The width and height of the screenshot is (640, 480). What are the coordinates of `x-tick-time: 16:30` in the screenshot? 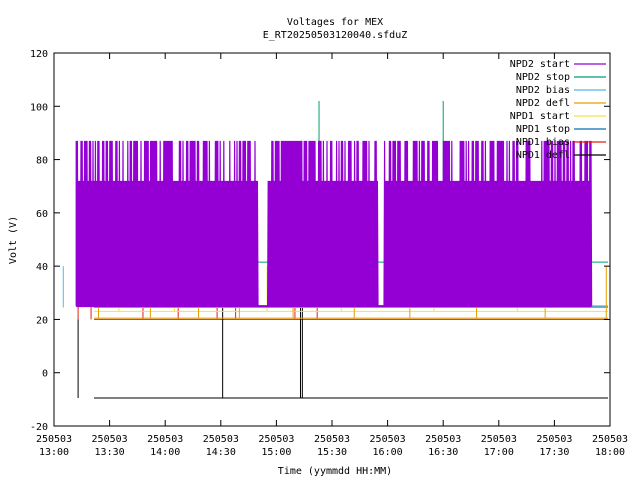 It's located at (443, 452).